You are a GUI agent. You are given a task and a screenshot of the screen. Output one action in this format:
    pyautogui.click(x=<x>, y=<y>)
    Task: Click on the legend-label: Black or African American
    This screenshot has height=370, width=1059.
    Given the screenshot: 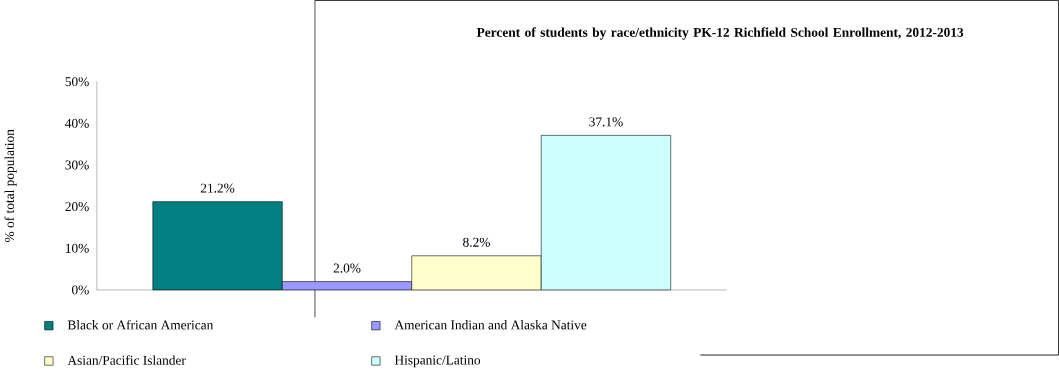 What is the action you would take?
    pyautogui.click(x=140, y=325)
    